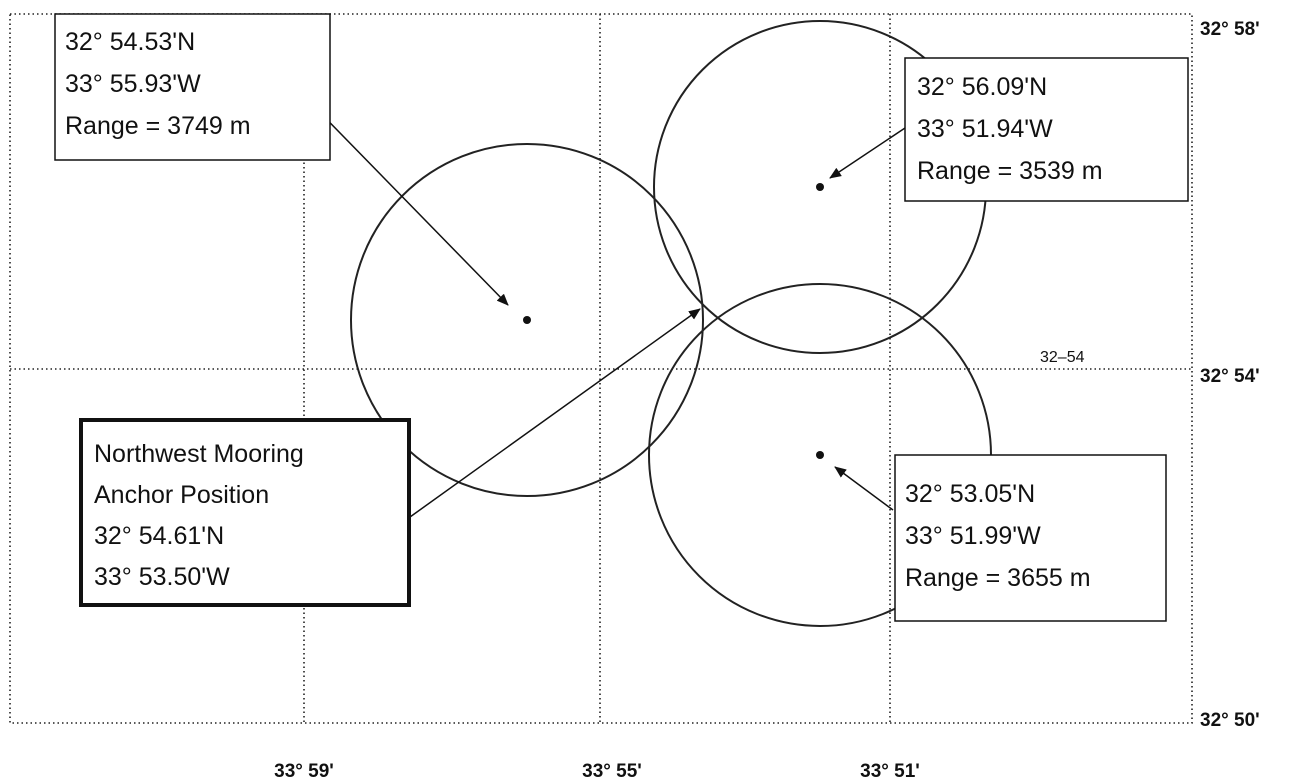 Image resolution: width=1299 pixels, height=784 pixels. What do you see at coordinates (998, 578) in the screenshot?
I see `box-text: Range = 3655 m` at bounding box center [998, 578].